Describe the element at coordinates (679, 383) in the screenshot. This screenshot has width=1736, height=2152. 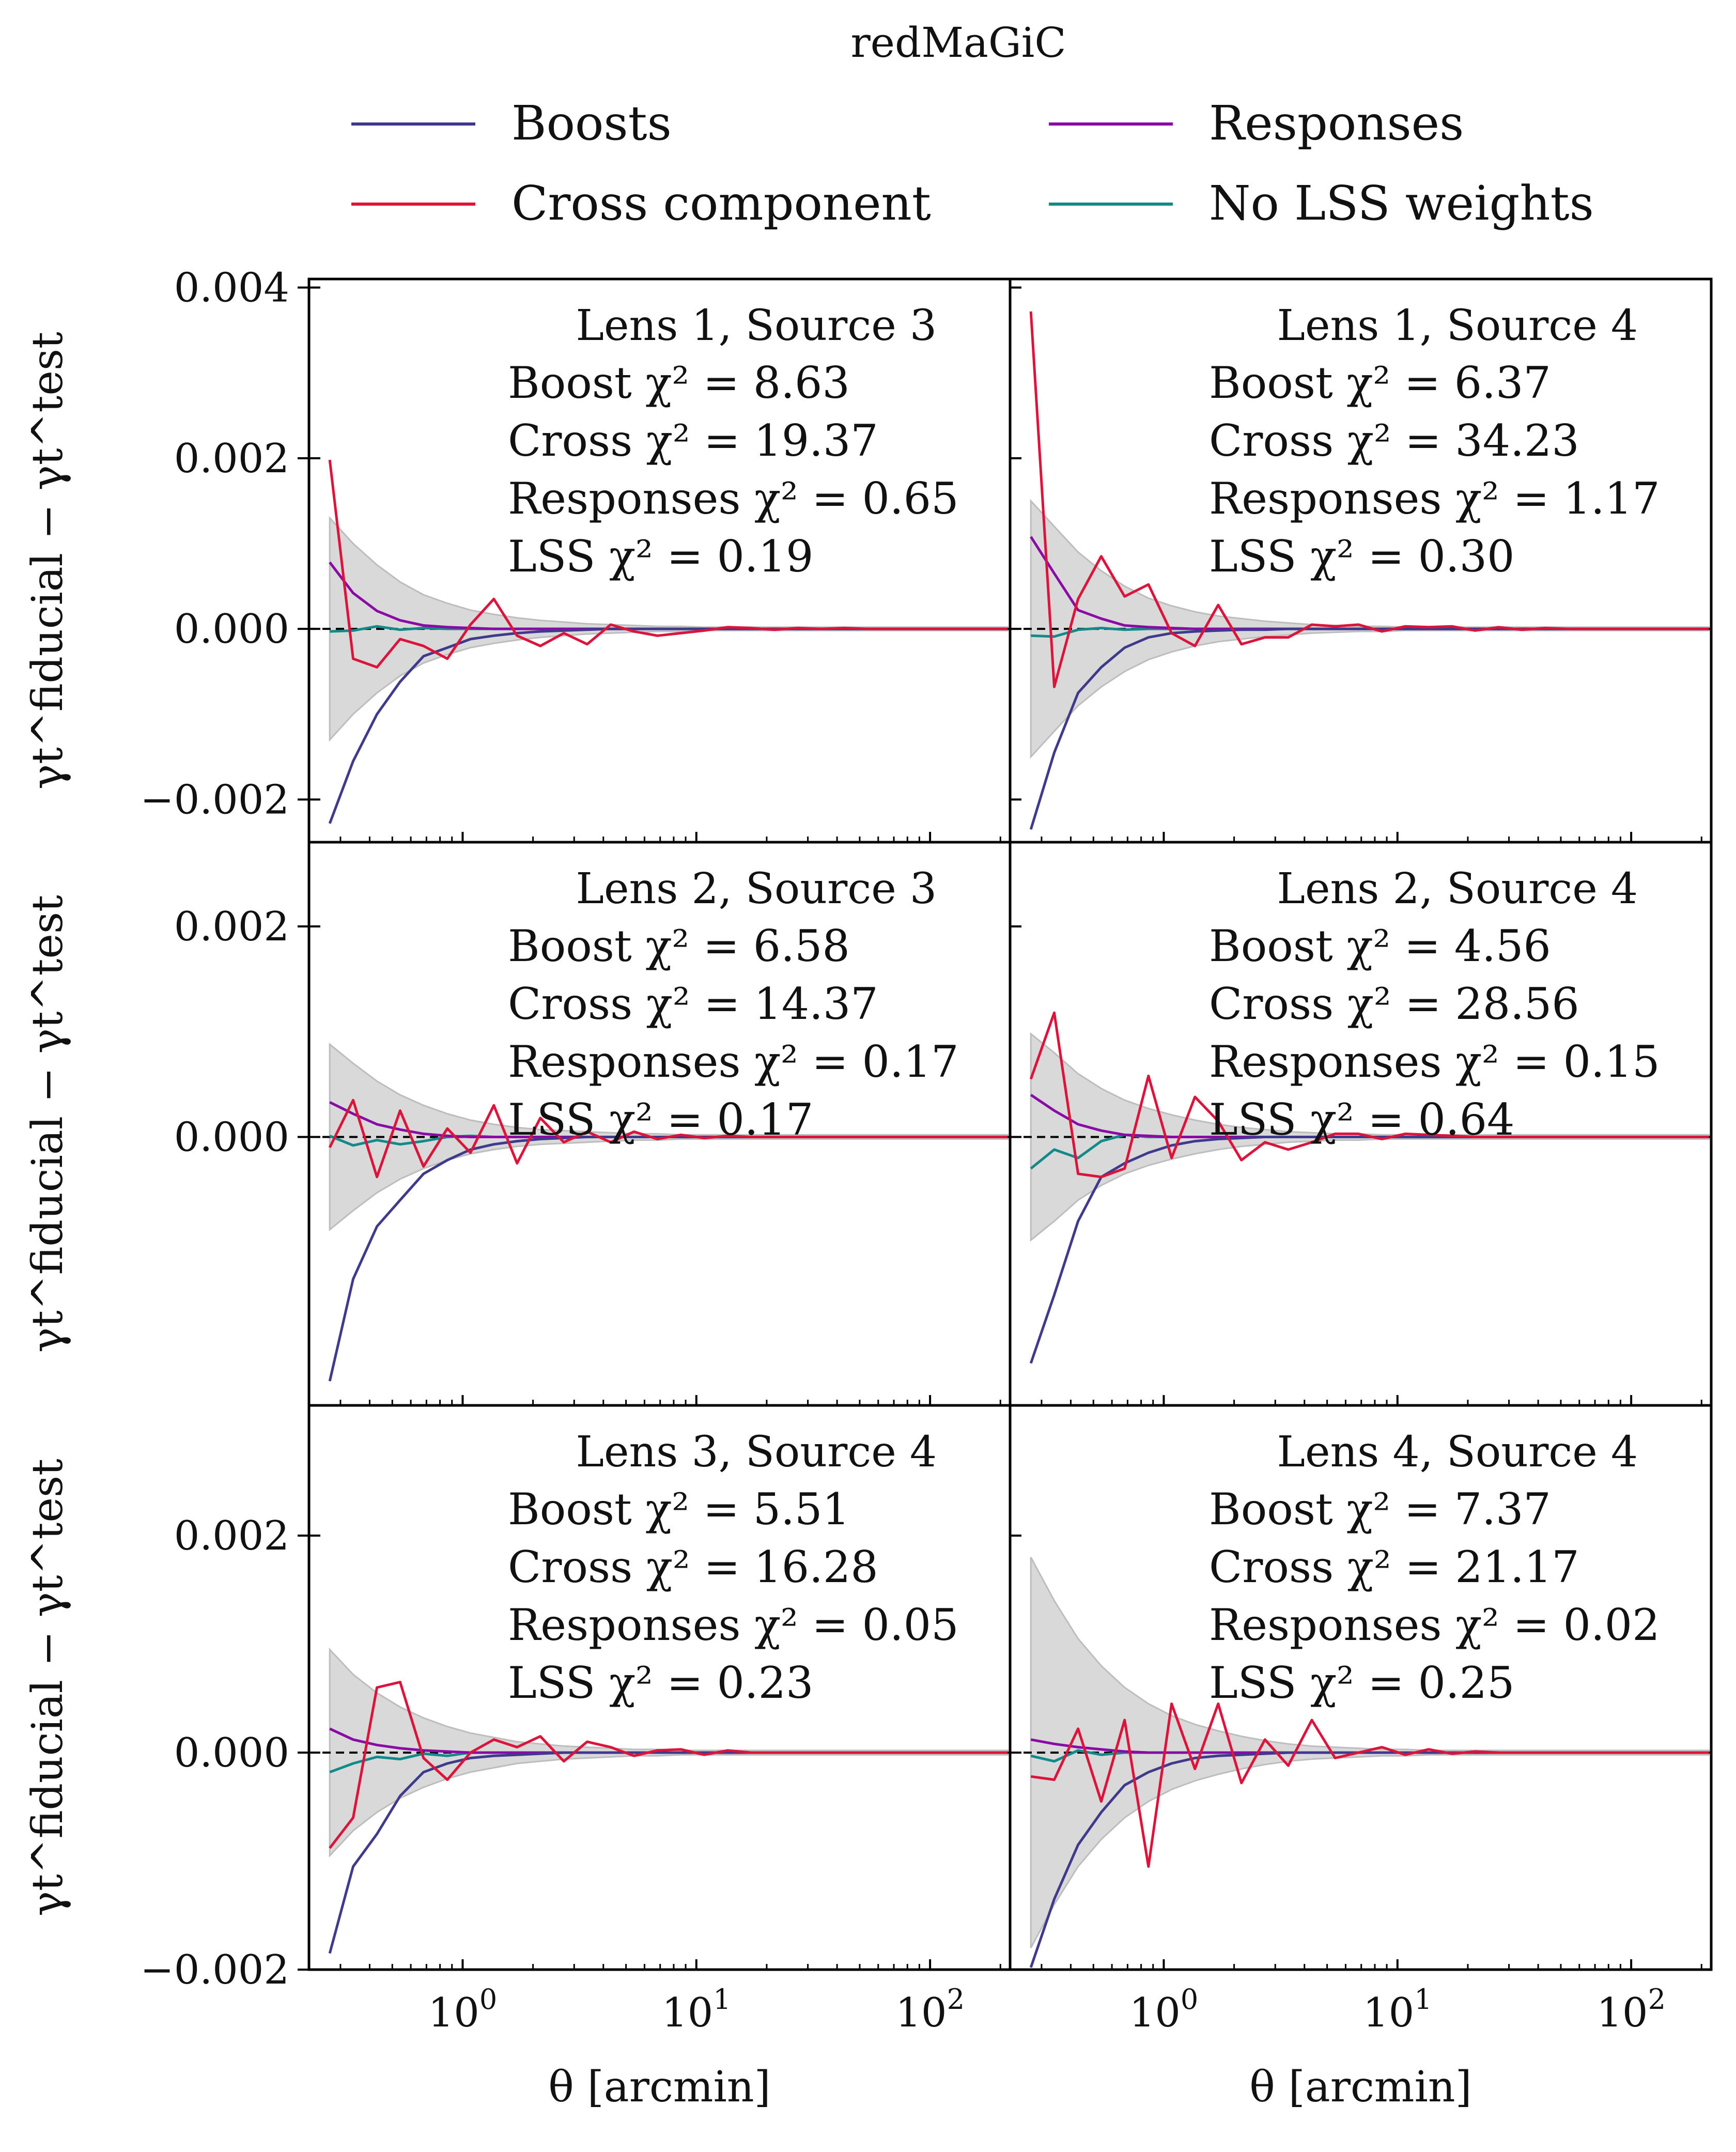
I see `boost-chi2: Boost χ² = 8.63` at that location.